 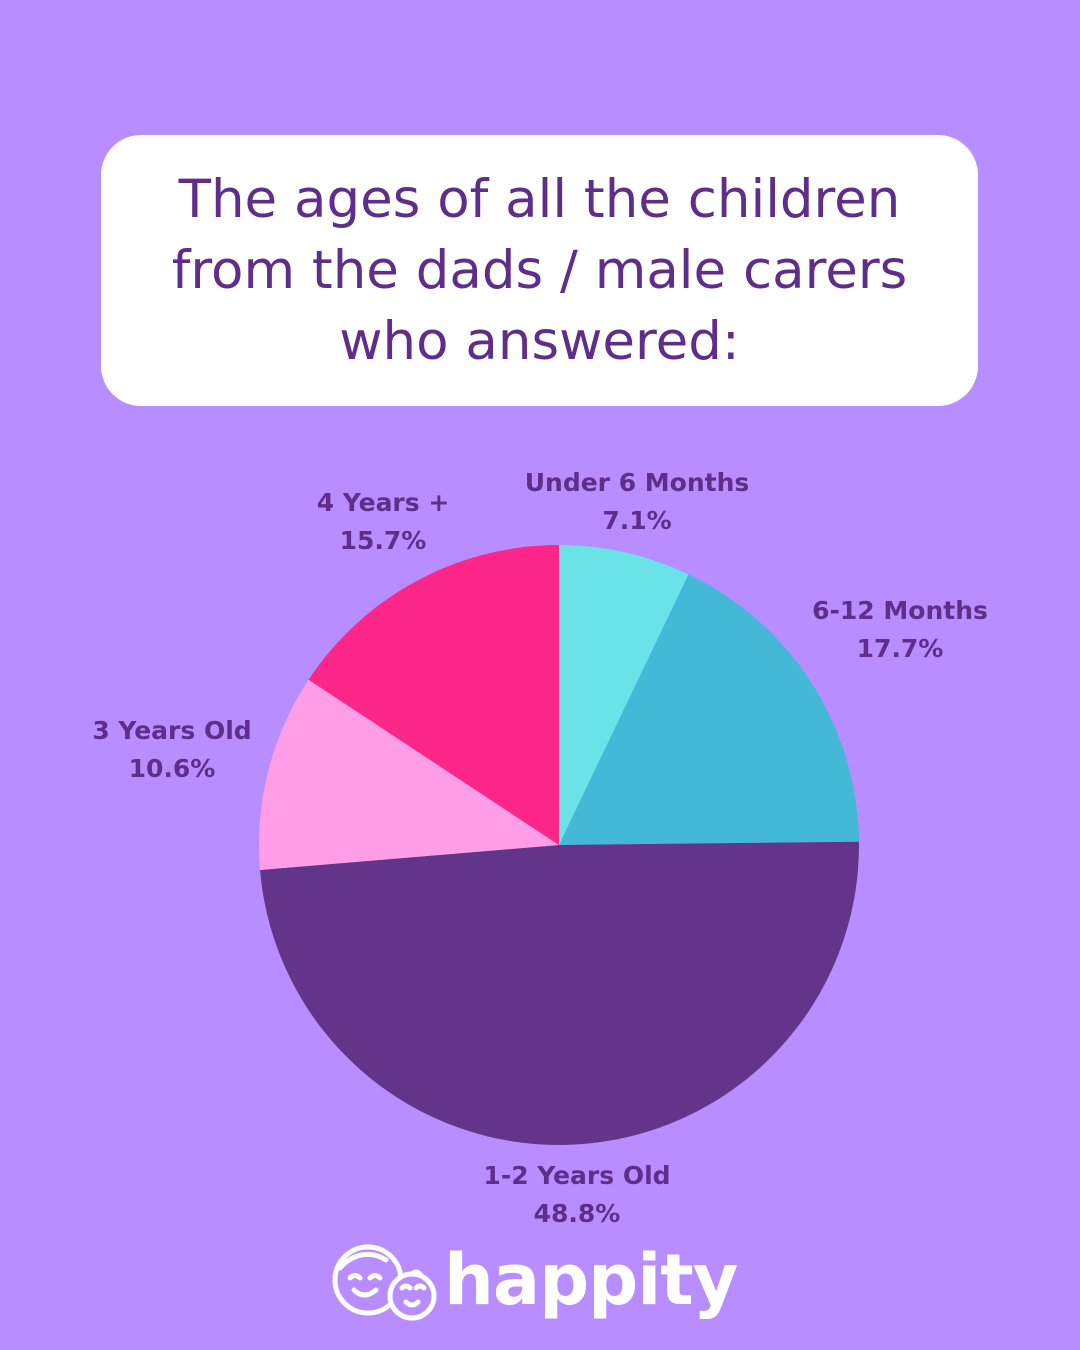 What do you see at coordinates (577, 1213) in the screenshot?
I see `slice-value-1-2-years-old: 48.8%` at bounding box center [577, 1213].